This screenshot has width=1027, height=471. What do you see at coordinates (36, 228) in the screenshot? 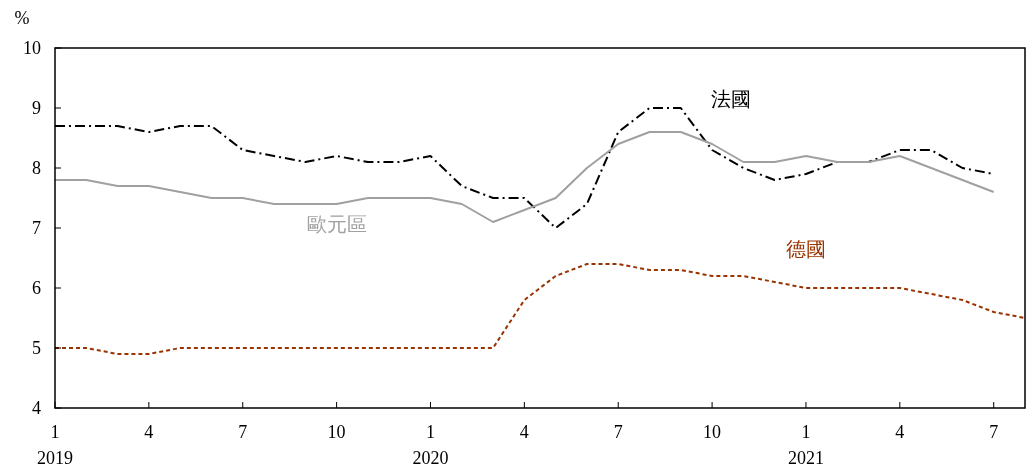
I see `y-tick-label: 7` at bounding box center [36, 228].